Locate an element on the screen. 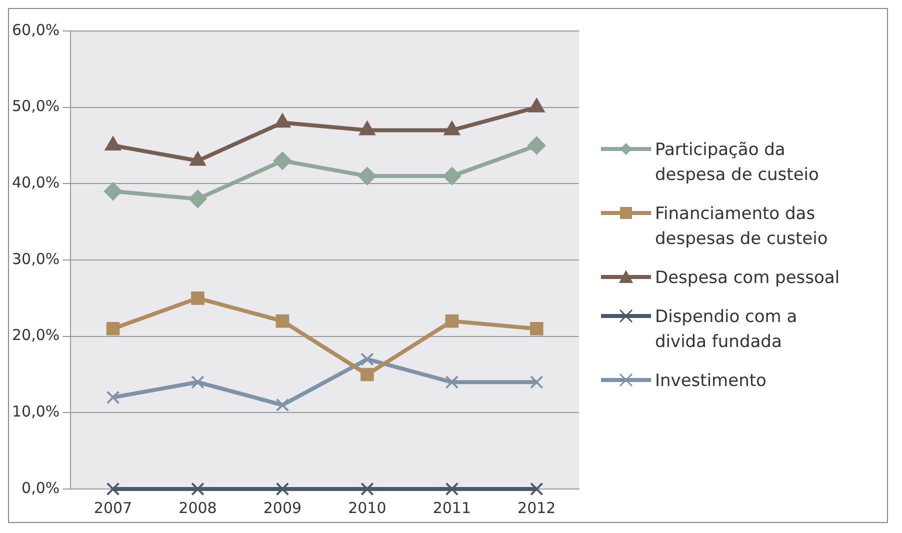 Image resolution: width=902 pixels, height=533 pixels. y-tick-label: 40,0% is located at coordinates (36, 182).